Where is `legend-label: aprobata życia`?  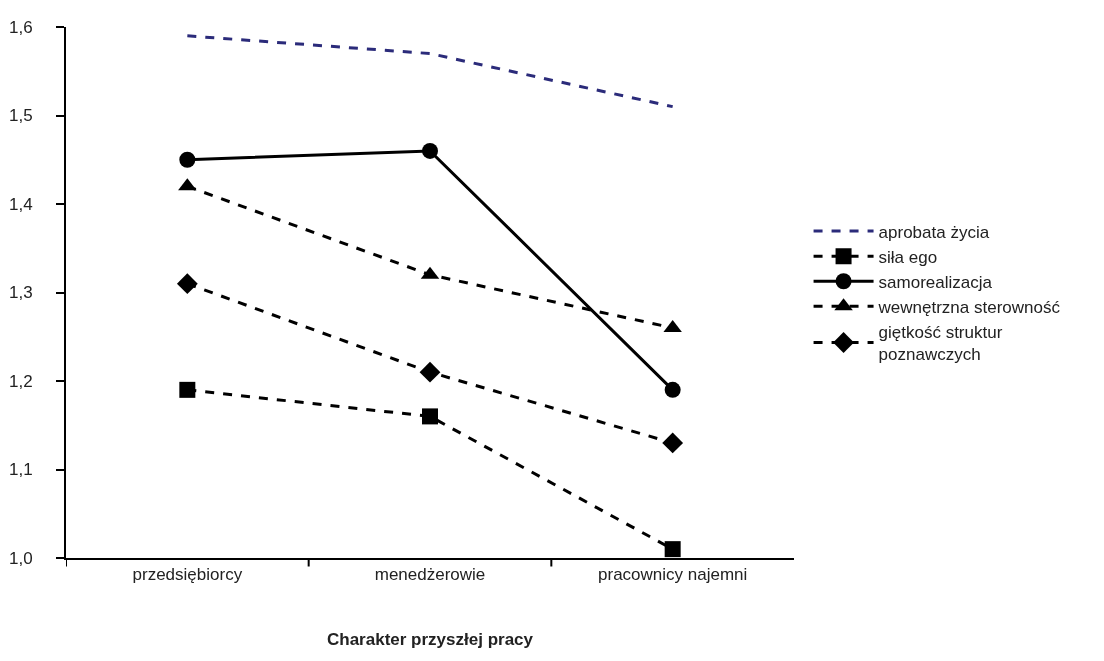
legend-label: aprobata życia is located at coordinates (934, 232).